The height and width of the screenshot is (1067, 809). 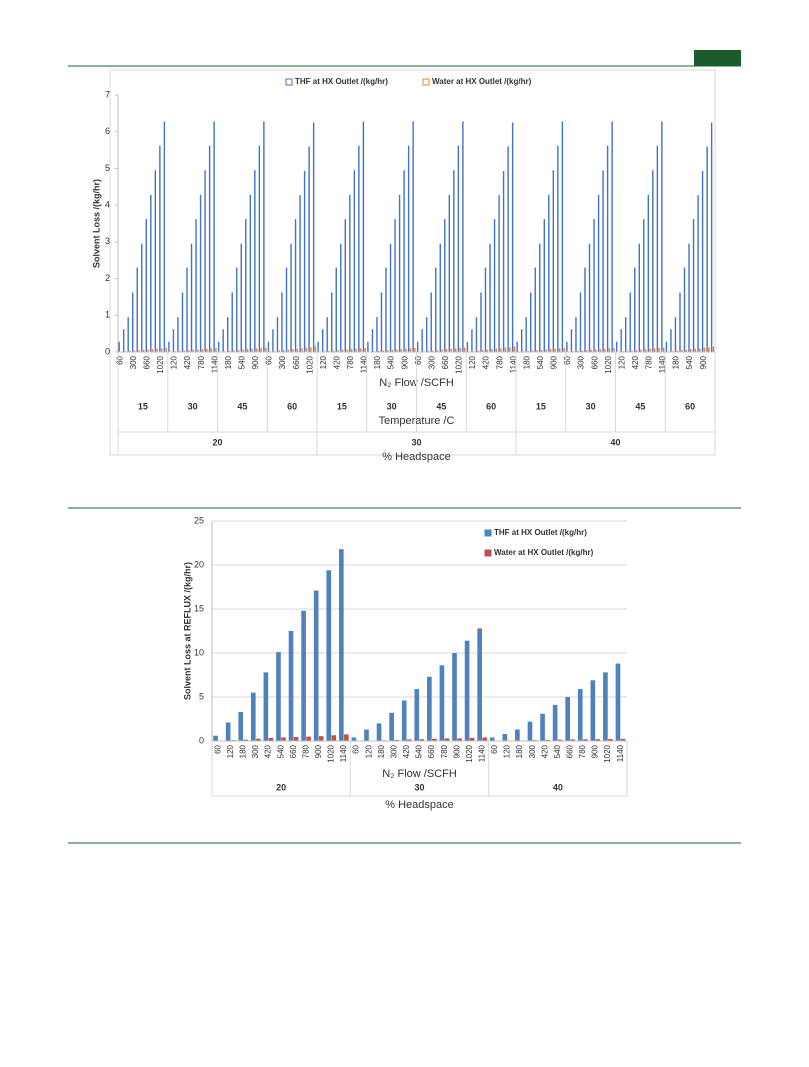 What do you see at coordinates (591, 406) in the screenshot?
I see `group-label: 30` at bounding box center [591, 406].